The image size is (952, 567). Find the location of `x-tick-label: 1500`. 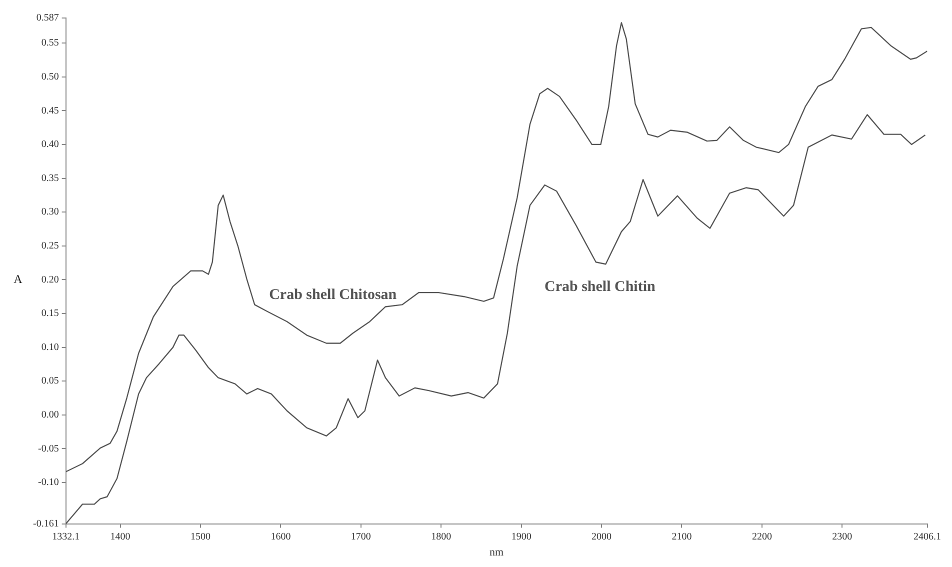

x-tick-label: 1500 is located at coordinates (200, 536).